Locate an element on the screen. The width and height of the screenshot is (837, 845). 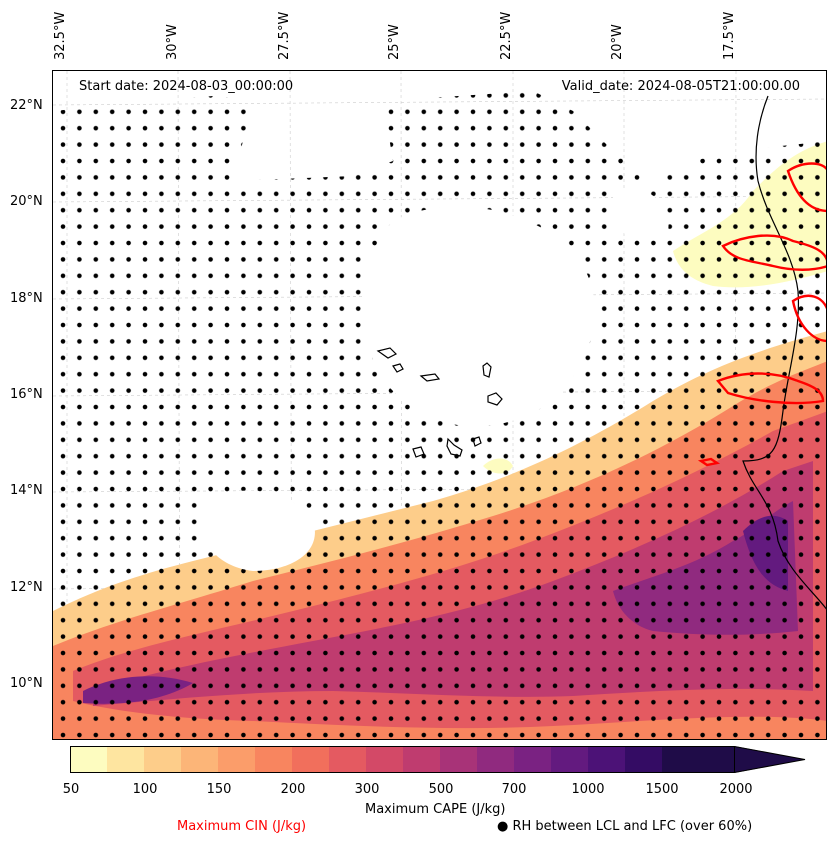
lon-label-27-5w: 27.5°W is located at coordinates (284, 35).